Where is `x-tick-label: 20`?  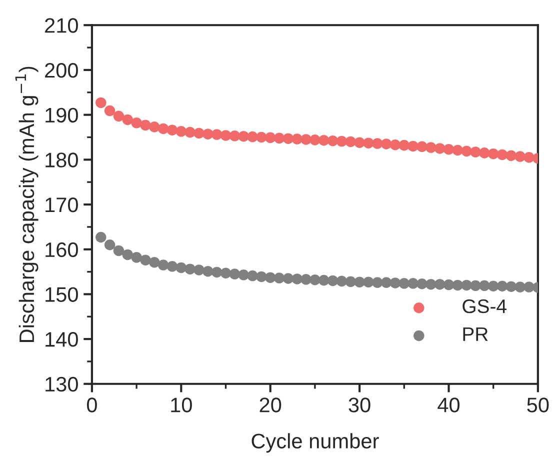
x-tick-label: 20 is located at coordinates (271, 405).